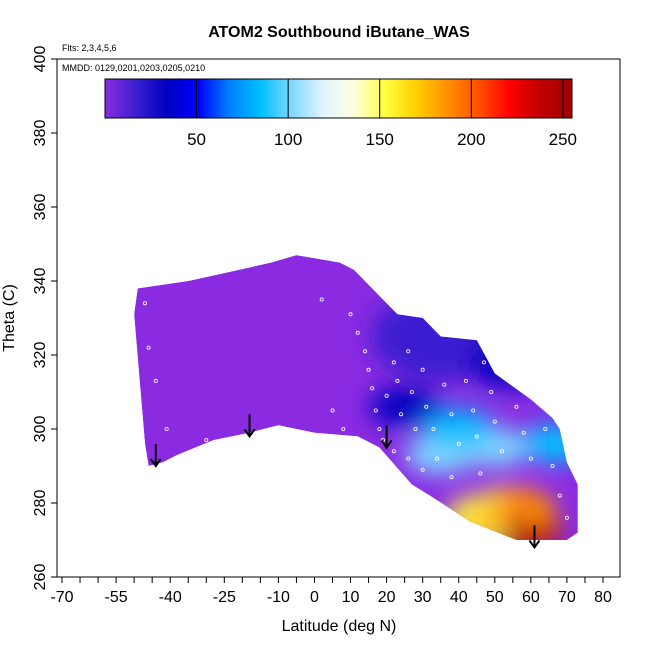 The height and width of the screenshot is (650, 650). What do you see at coordinates (531, 597) in the screenshot?
I see `x-tick-label: 60` at bounding box center [531, 597].